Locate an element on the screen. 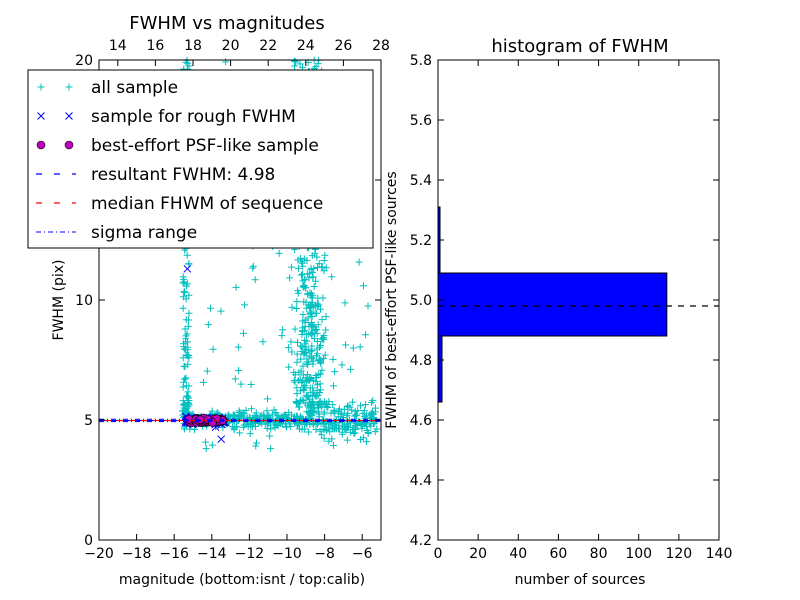 The image size is (800, 600). histogram-bar is located at coordinates (552, 304).